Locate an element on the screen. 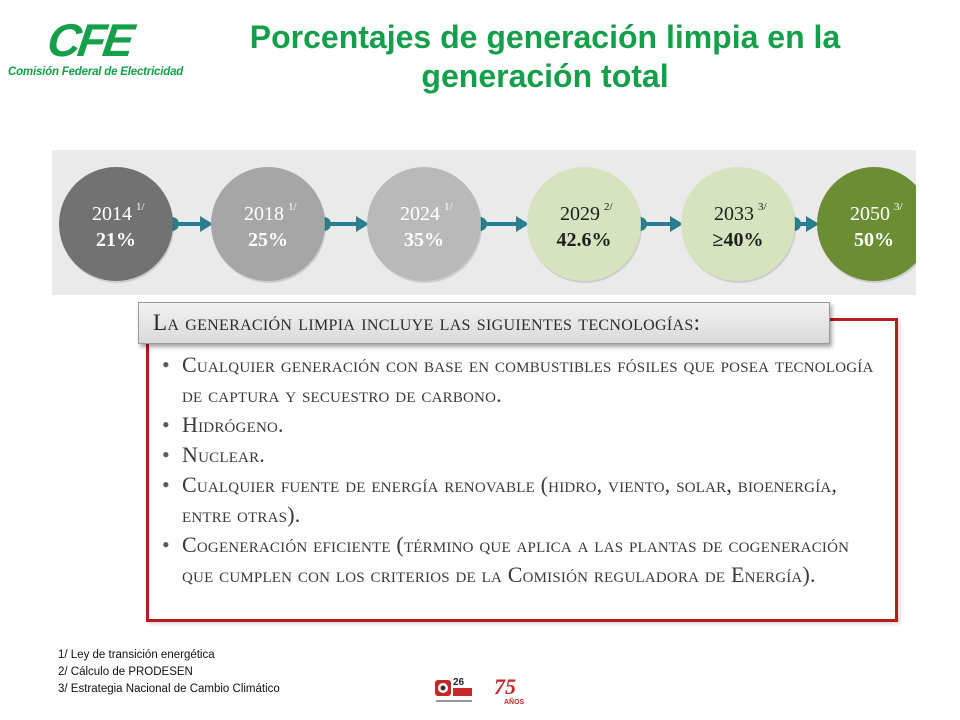  technology-item: Nuclear. is located at coordinates (520, 455).